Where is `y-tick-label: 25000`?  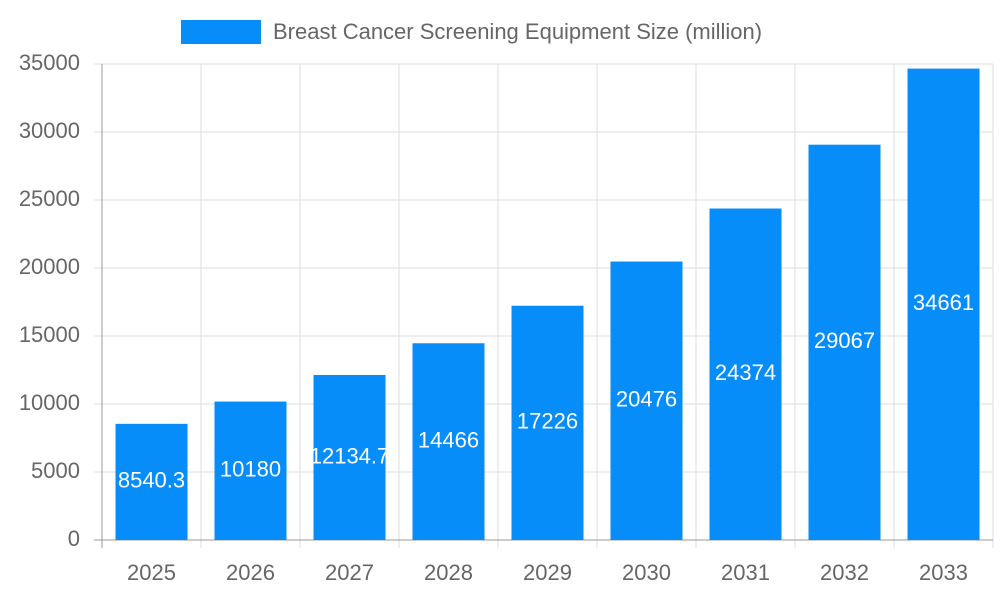 y-tick-label: 25000 is located at coordinates (49, 198).